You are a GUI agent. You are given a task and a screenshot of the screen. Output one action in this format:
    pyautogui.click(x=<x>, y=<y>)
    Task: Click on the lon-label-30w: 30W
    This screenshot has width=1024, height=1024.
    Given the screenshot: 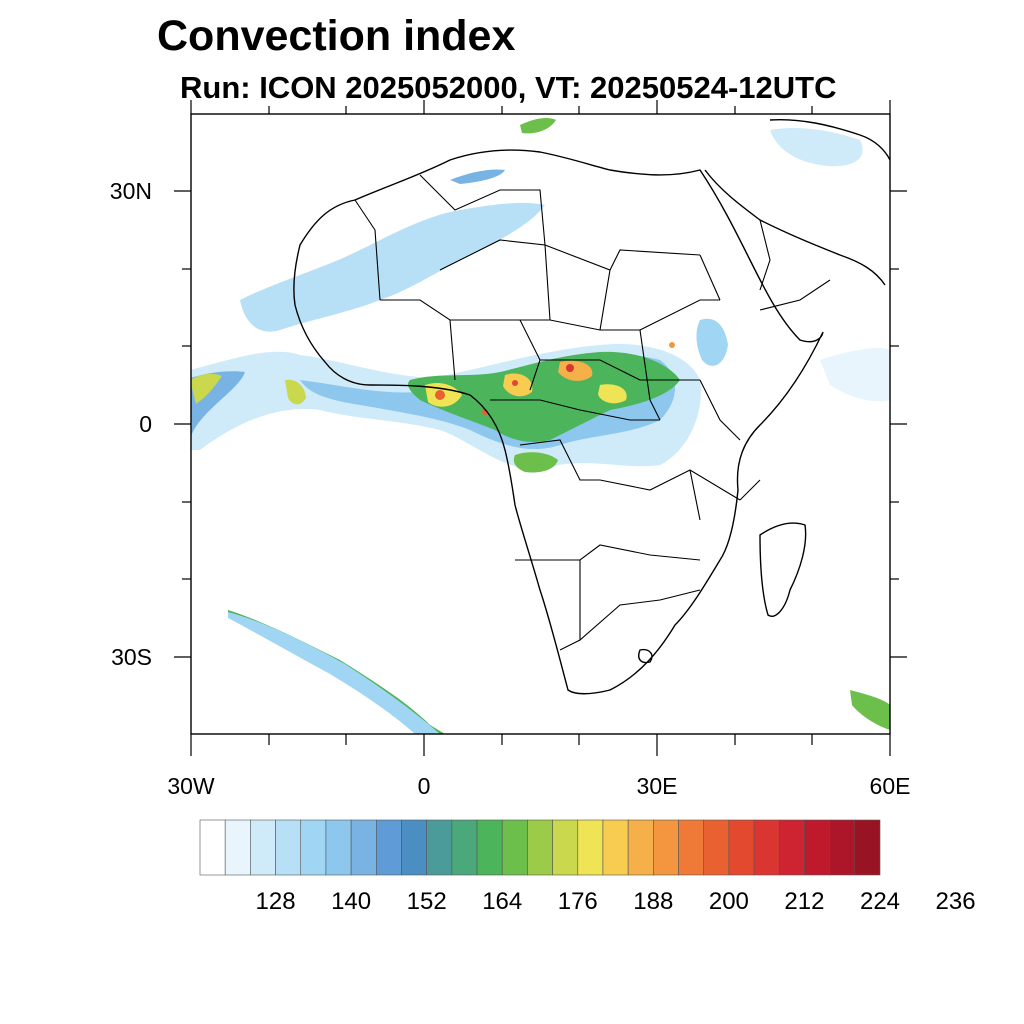 What is the action you would take?
    pyautogui.click(x=191, y=786)
    